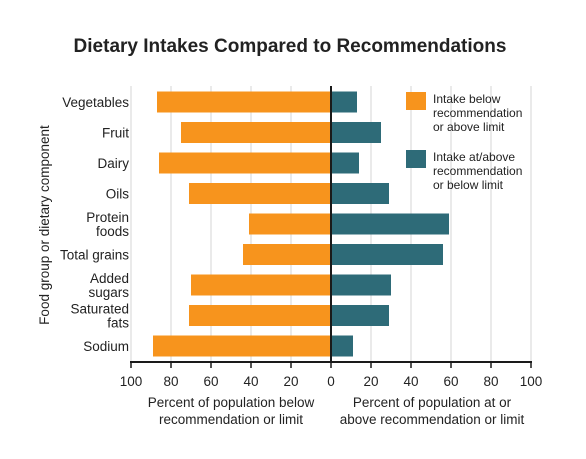 This screenshot has height=459, width=586. Describe the element at coordinates (113, 163) in the screenshot. I see `category-label: Dairy` at that location.